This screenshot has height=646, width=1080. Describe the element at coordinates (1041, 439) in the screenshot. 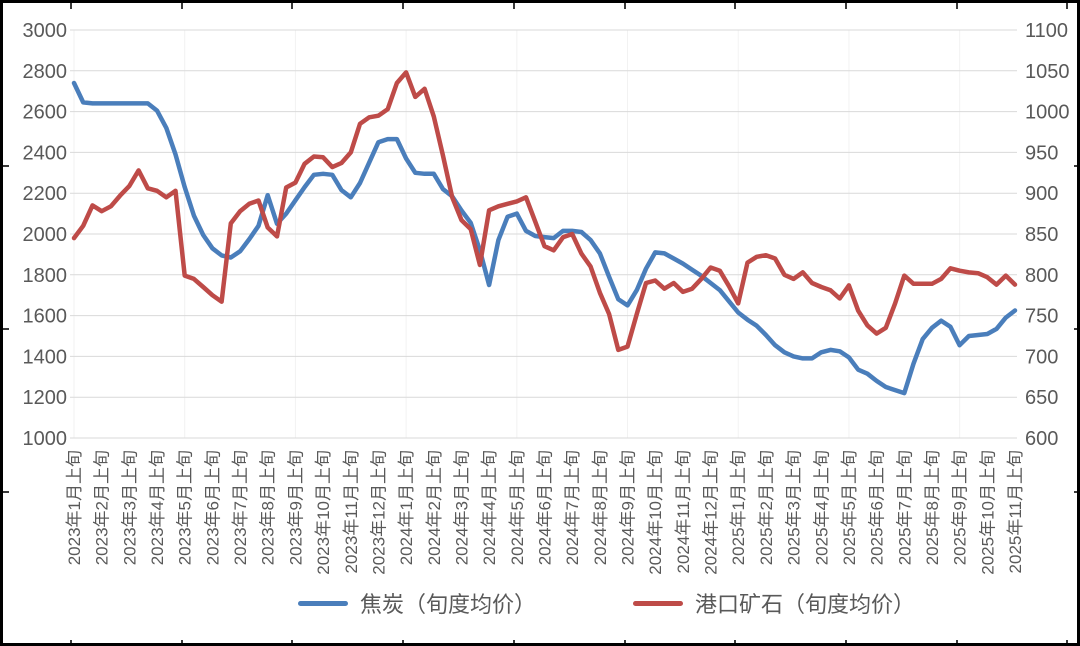

I see `y-axis-right-tick-label: 600` at that location.